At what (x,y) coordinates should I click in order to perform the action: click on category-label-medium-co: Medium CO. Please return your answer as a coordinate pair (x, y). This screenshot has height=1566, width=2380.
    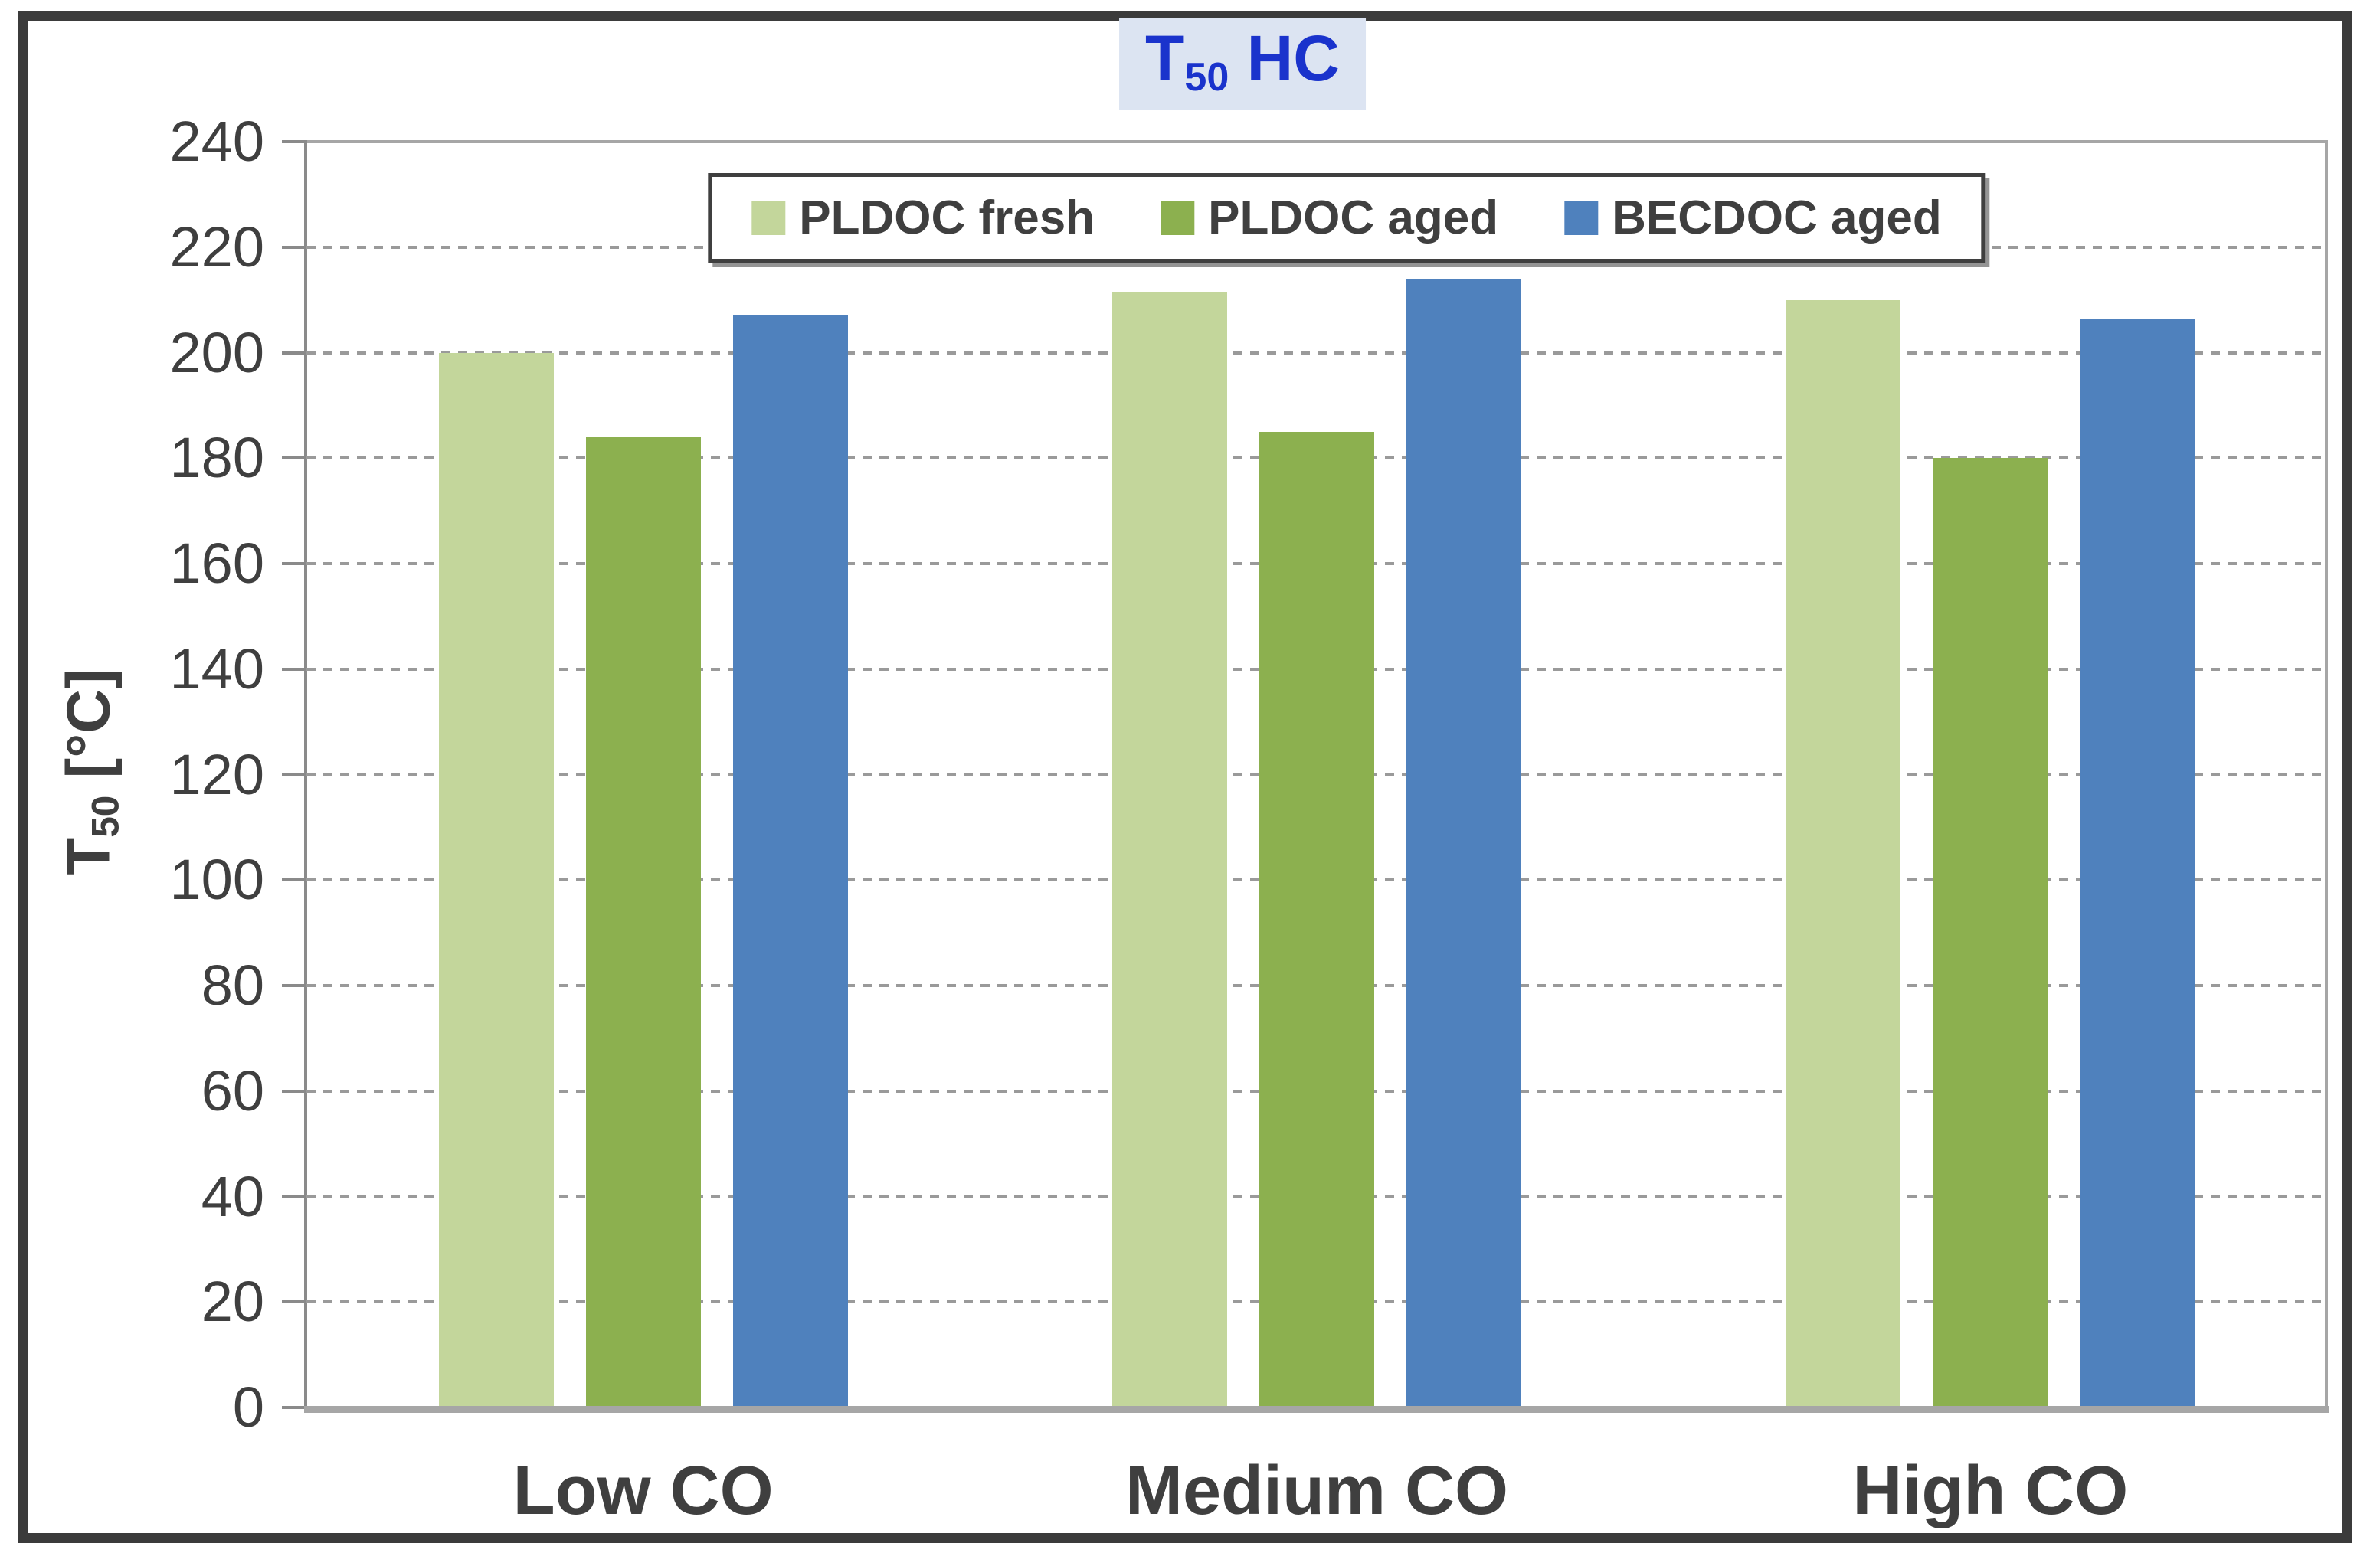
    Looking at the image, I should click on (1317, 1491).